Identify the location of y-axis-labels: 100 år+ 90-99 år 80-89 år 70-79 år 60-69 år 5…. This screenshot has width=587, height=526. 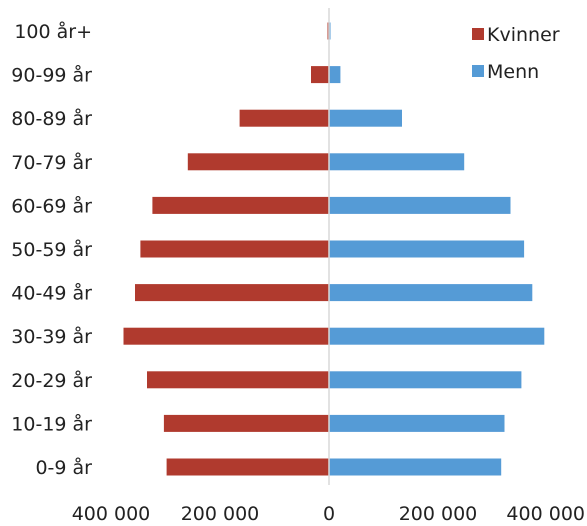
(51, 249).